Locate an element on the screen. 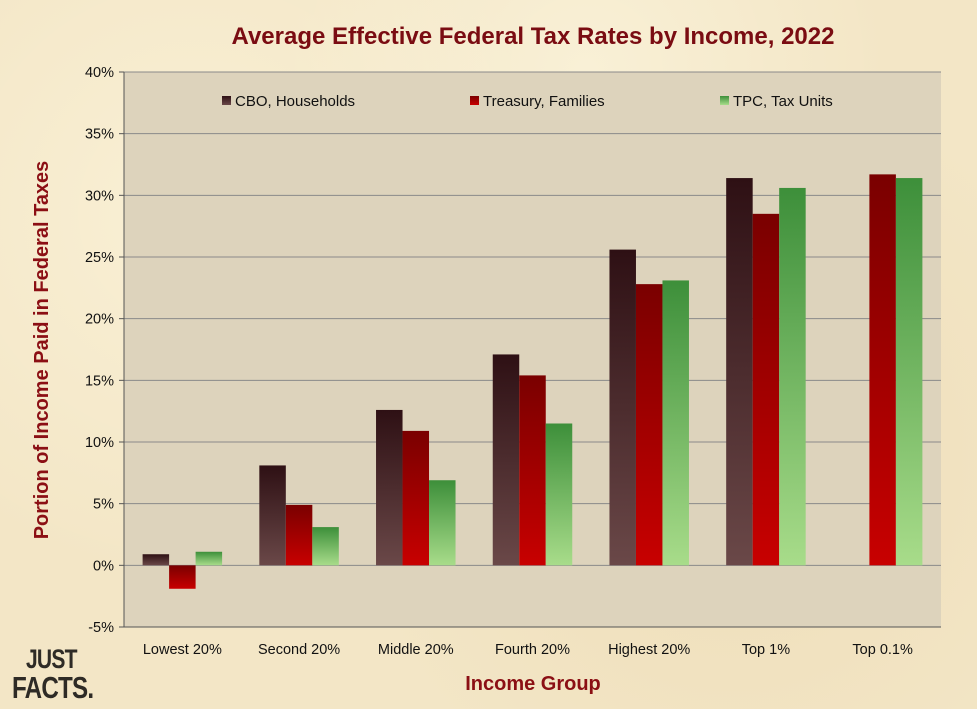 This screenshot has height=709, width=977. x-tick-label: Lowest 20% is located at coordinates (182, 650).